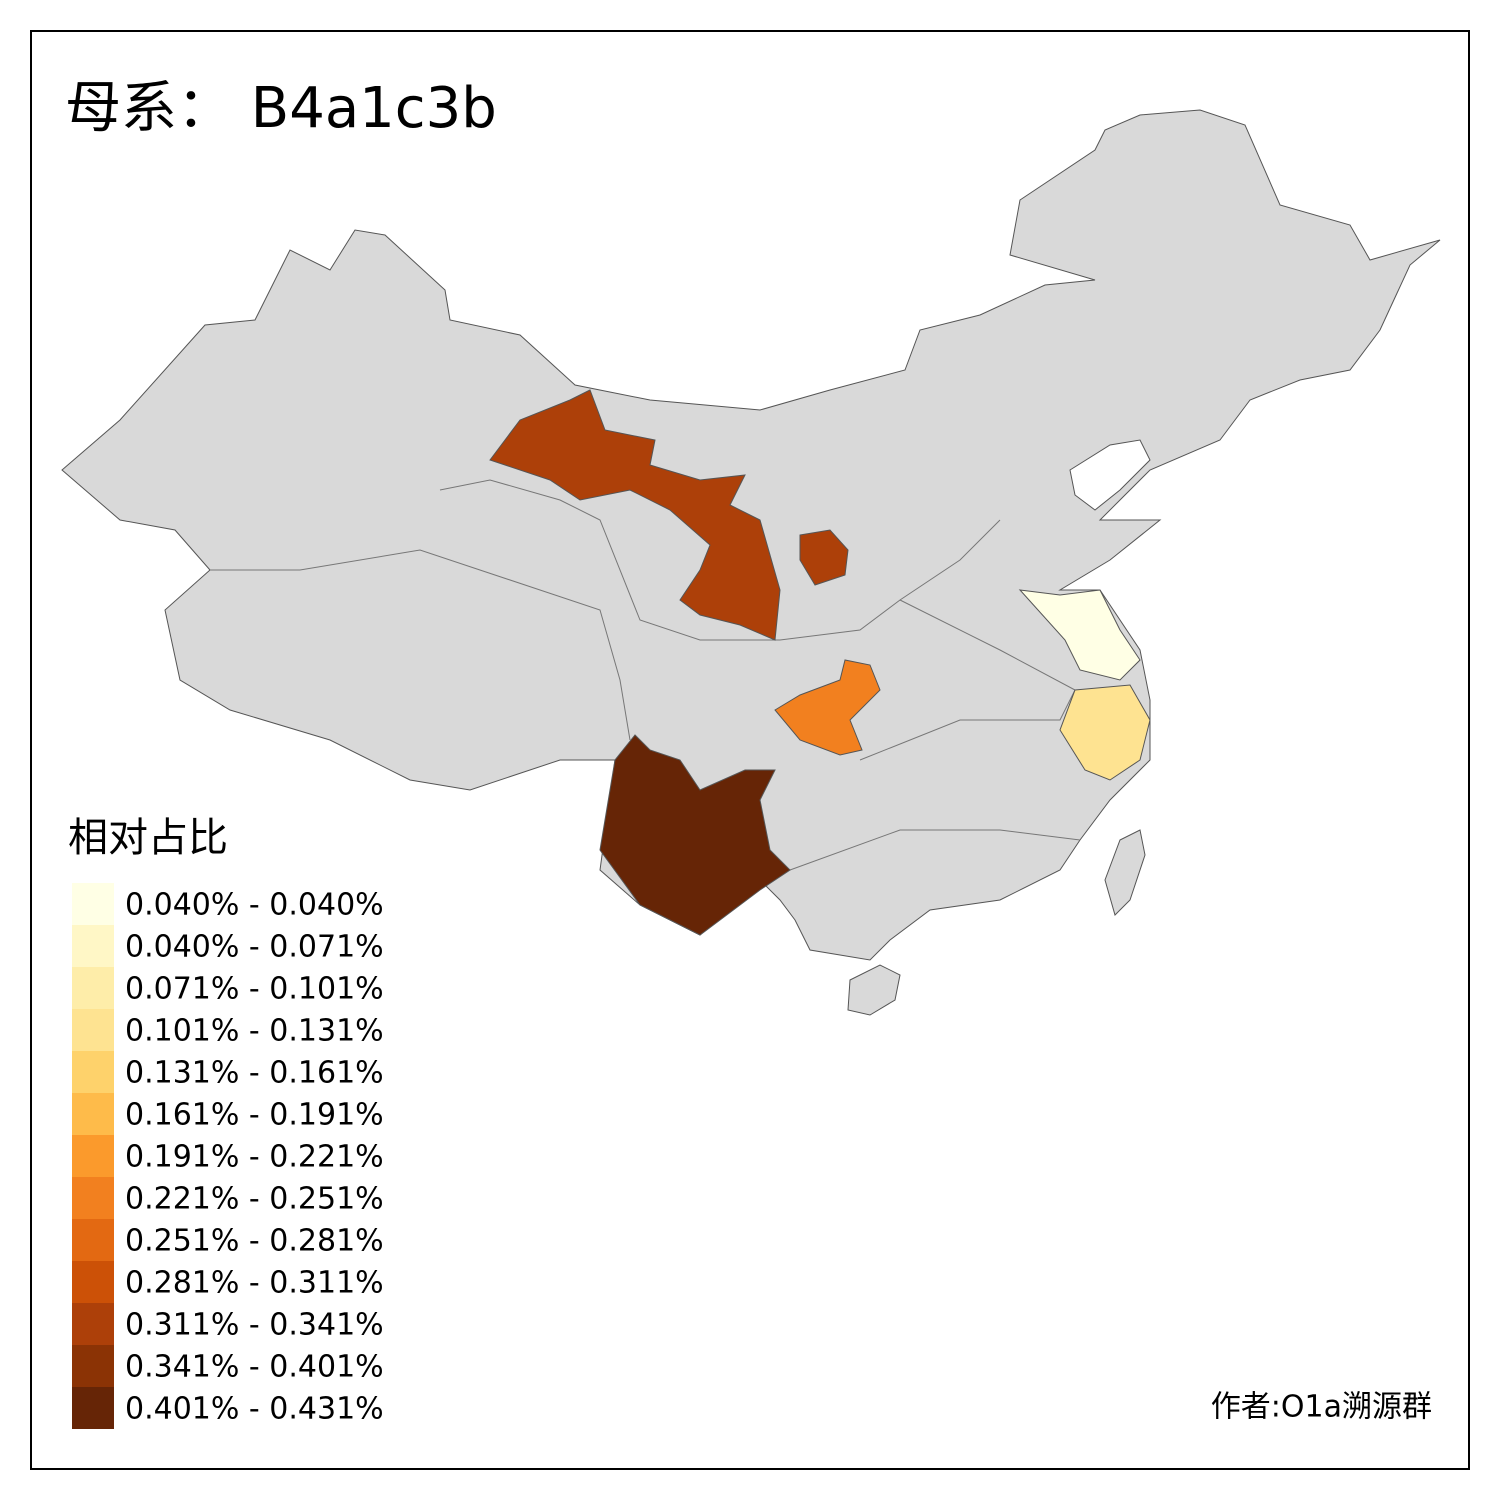 The width and height of the screenshot is (1500, 1500). I want to click on legend-label: 0.101% - 0.131%, so click(254, 1031).